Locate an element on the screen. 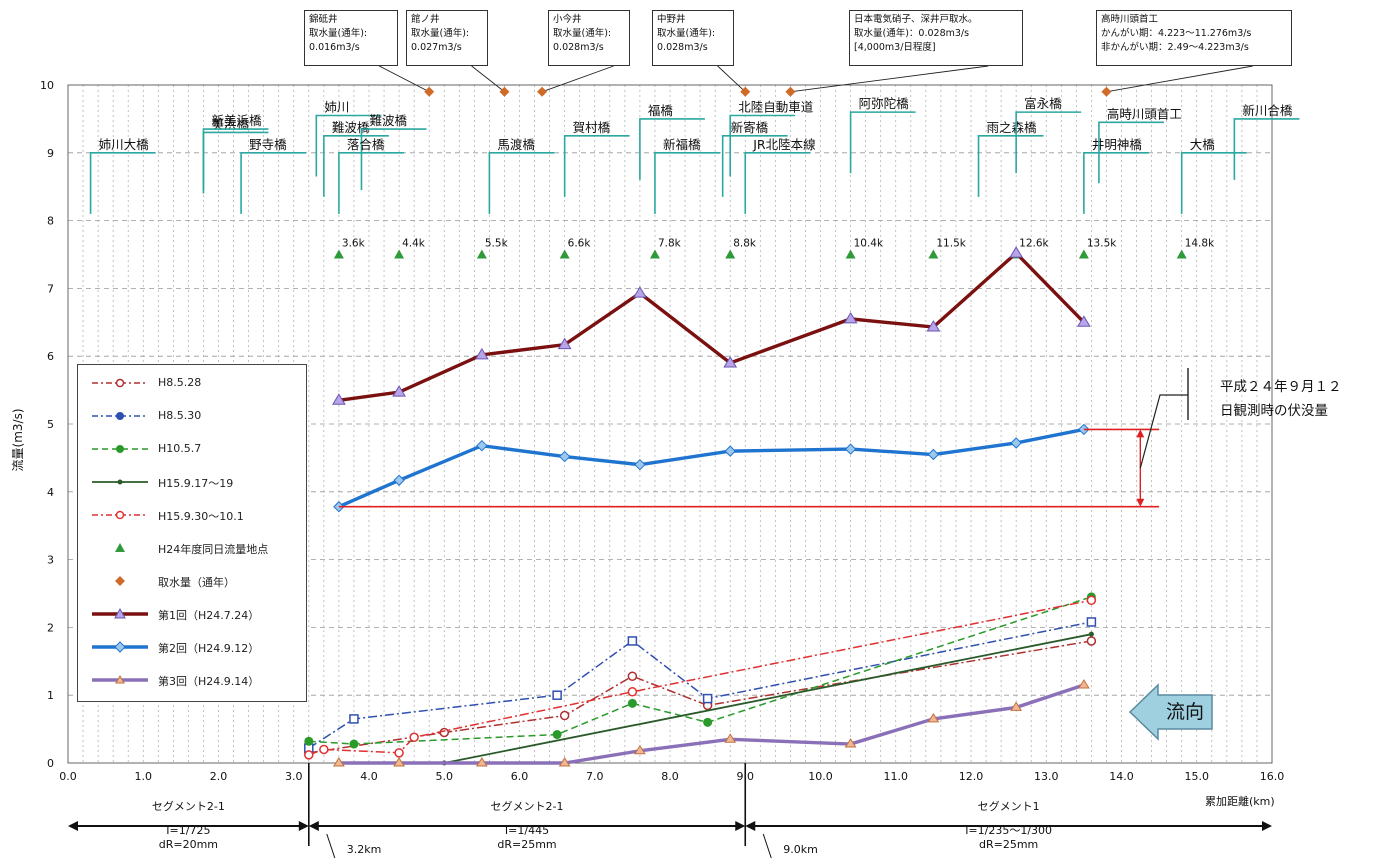  callout-leaders is located at coordinates (815, 81).